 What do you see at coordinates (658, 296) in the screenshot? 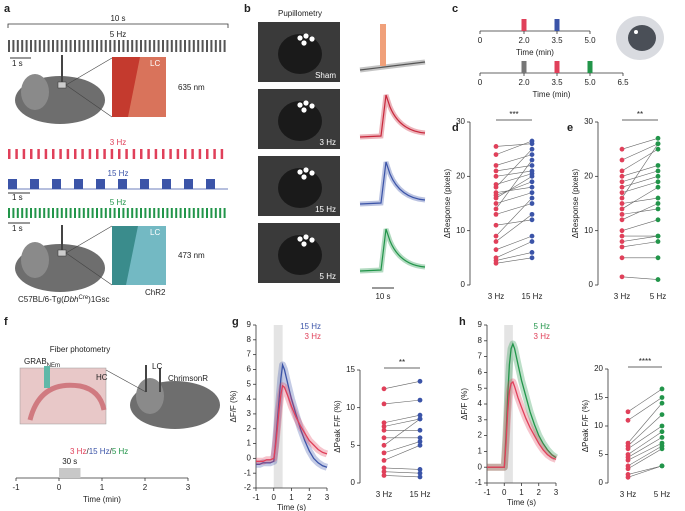
I see `x-tick-label: 5 Hz` at bounding box center [658, 296].